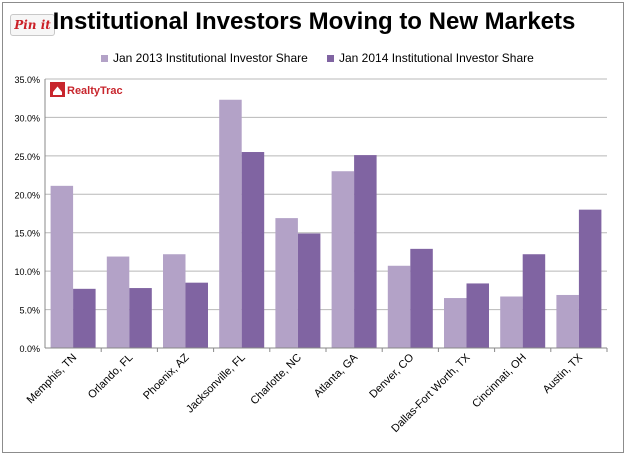  Describe the element at coordinates (166, 376) in the screenshot. I see `x-tick-label: Phoenix, AZ` at that location.